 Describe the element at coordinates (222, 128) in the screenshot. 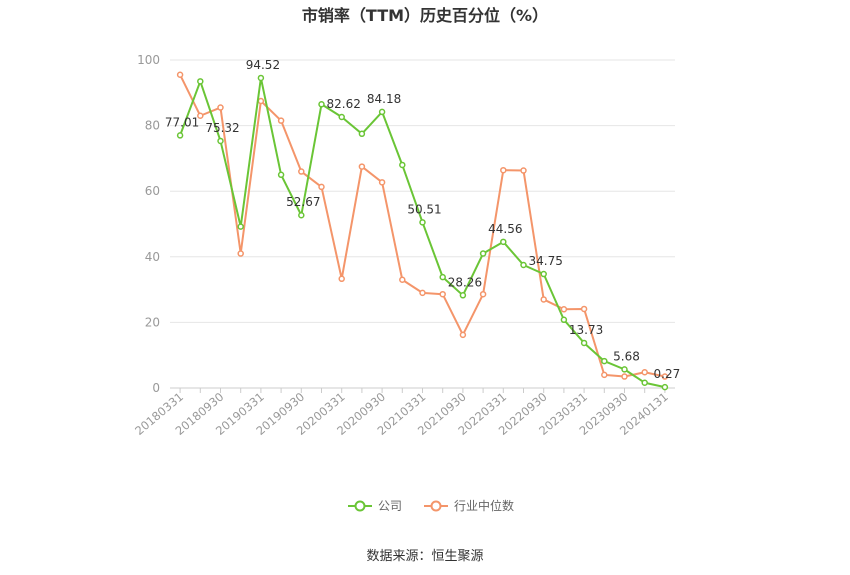

I see `data-label: 75.32` at that location.